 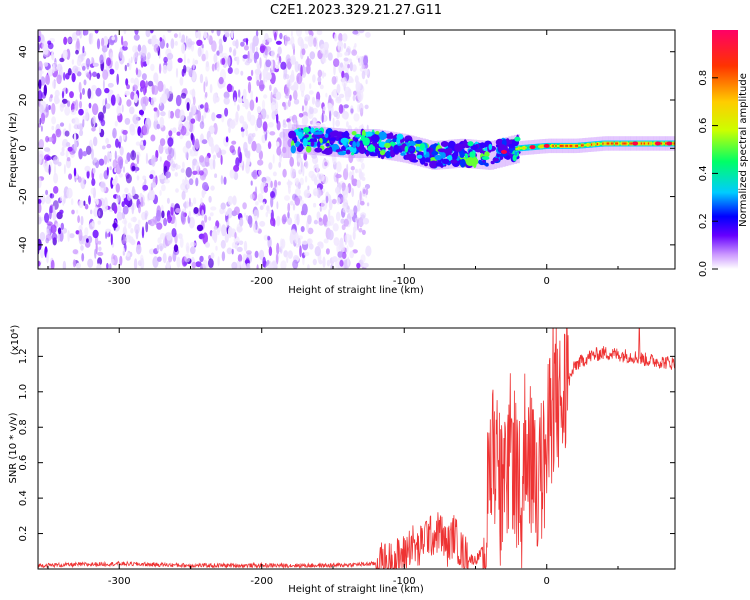 I want to click on top-x-tick-label: -300, so click(x=119, y=281).